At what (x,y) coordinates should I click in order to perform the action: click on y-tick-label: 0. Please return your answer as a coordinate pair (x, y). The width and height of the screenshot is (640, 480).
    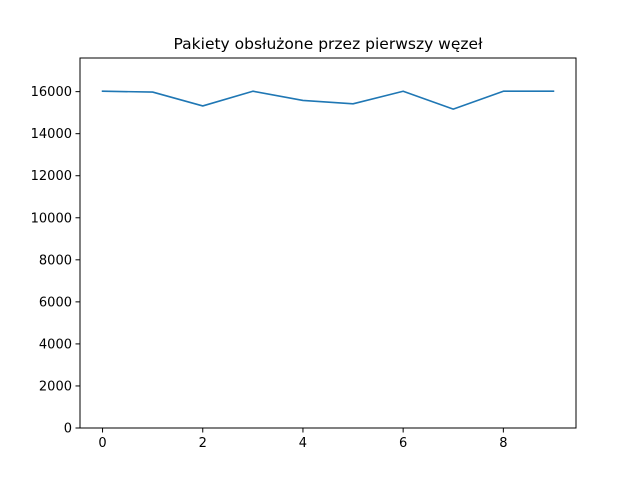
    Looking at the image, I should click on (68, 429).